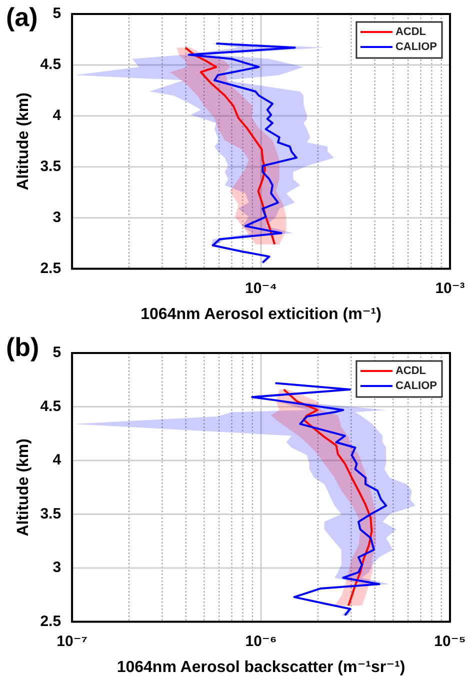  What do you see at coordinates (261, 314) in the screenshot?
I see `x-axis-title: 1064nm Aerosol exticition (m⁻¹)` at bounding box center [261, 314].